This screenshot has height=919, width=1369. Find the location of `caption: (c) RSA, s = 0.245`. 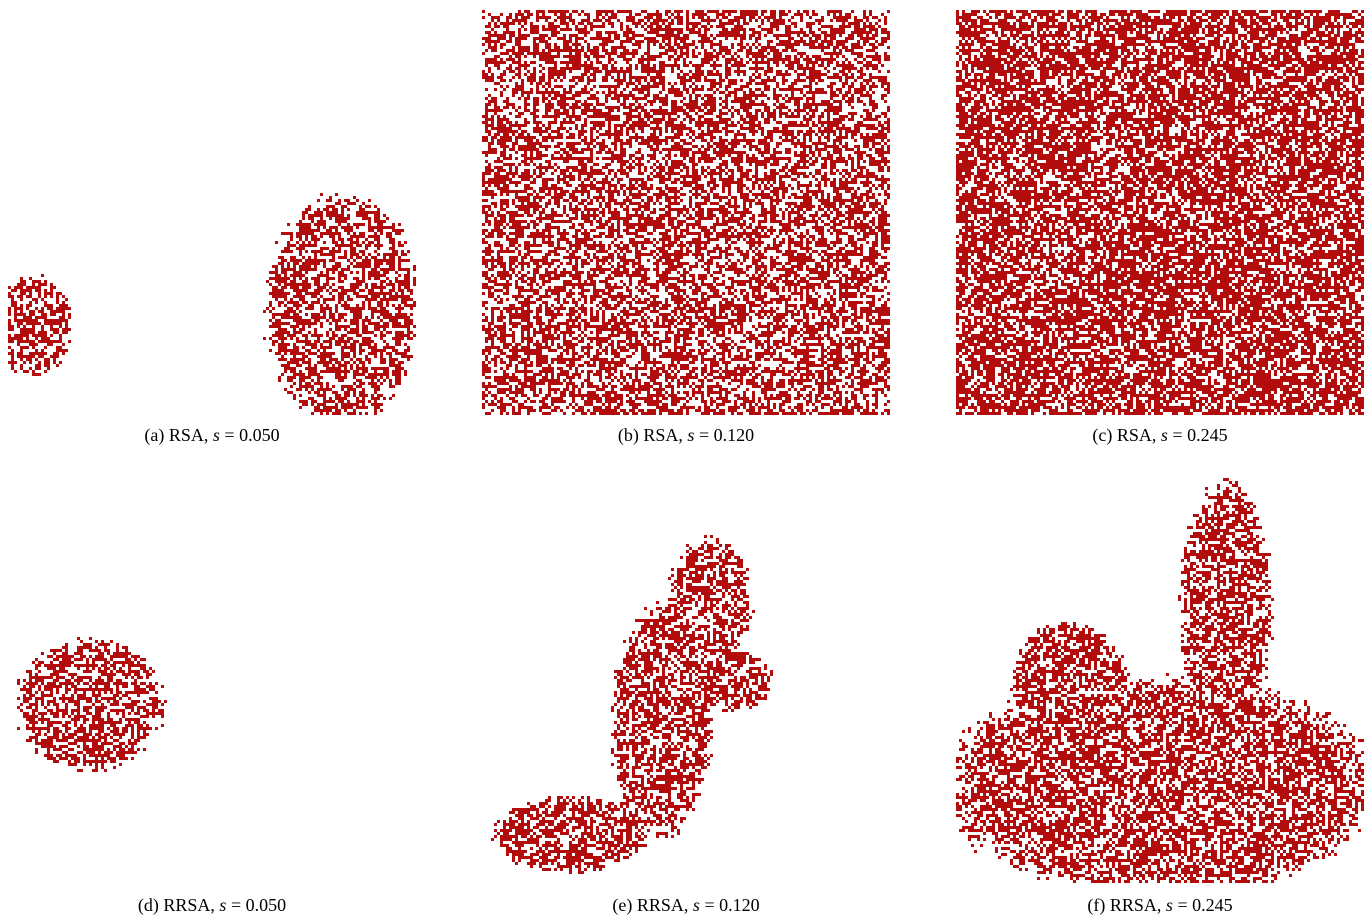

caption: (c) RSA, s = 0.245 is located at coordinates (1159, 435).